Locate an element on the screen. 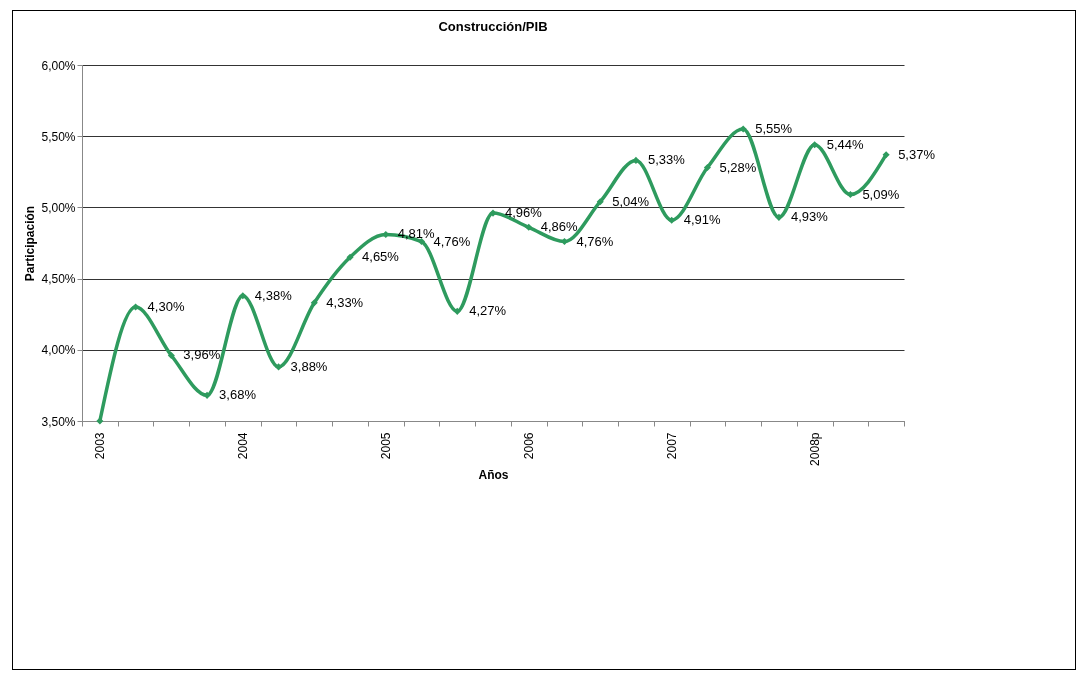  data-label: 4,33% is located at coordinates (345, 302).